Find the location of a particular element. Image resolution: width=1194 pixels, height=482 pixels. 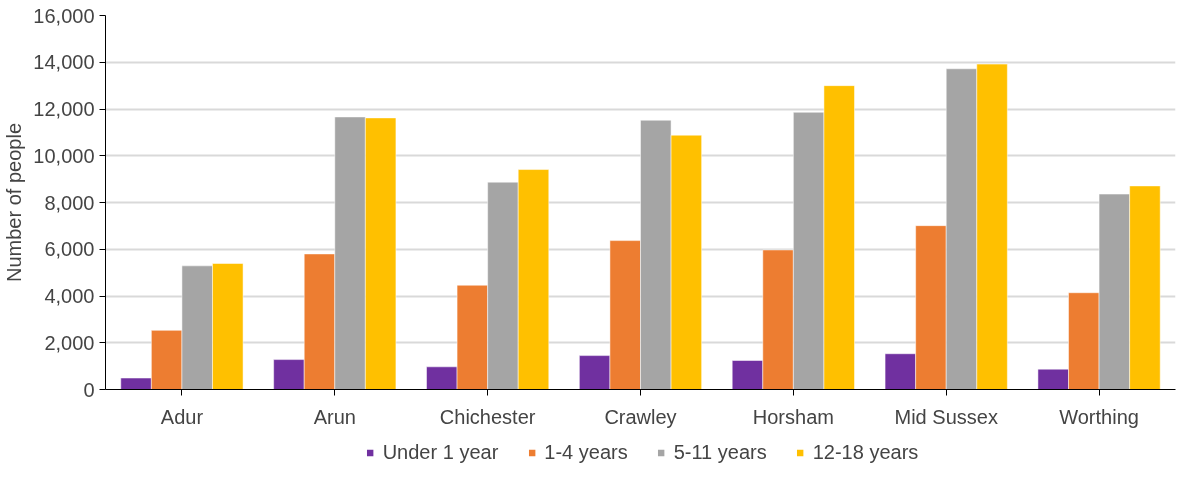

x-tick-label: Crawley is located at coordinates (640, 416).